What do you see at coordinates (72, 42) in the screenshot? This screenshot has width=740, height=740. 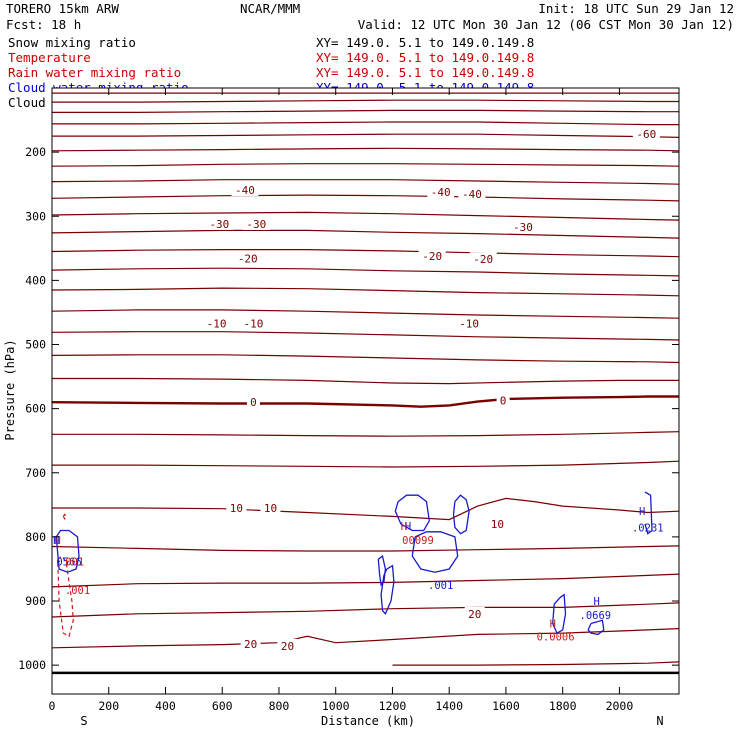 I see `legend-field-name: Snow mixing ratio` at bounding box center [72, 42].